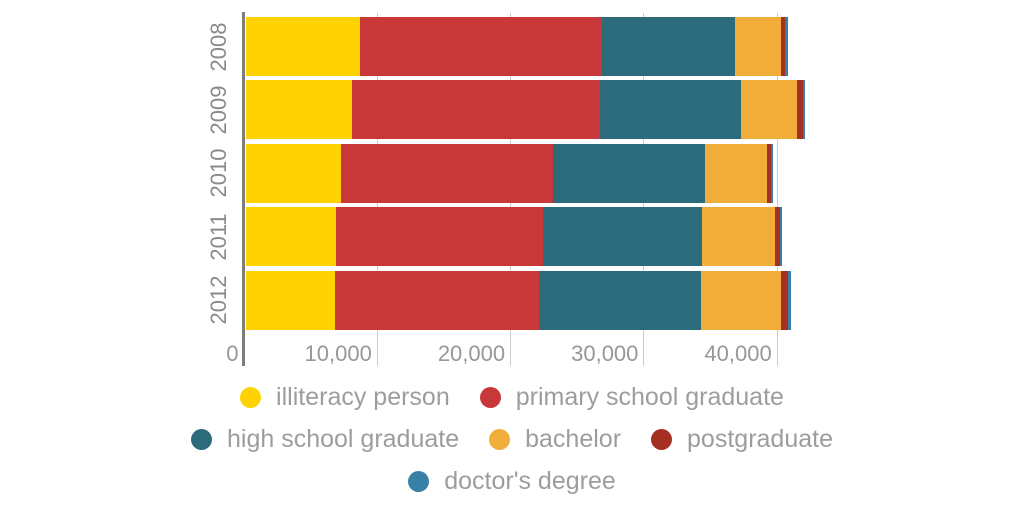 Image resolution: width=1024 pixels, height=512 pixels. What do you see at coordinates (620, 300) in the screenshot?
I see `bar-segment-2012-high-school-graduate` at bounding box center [620, 300].